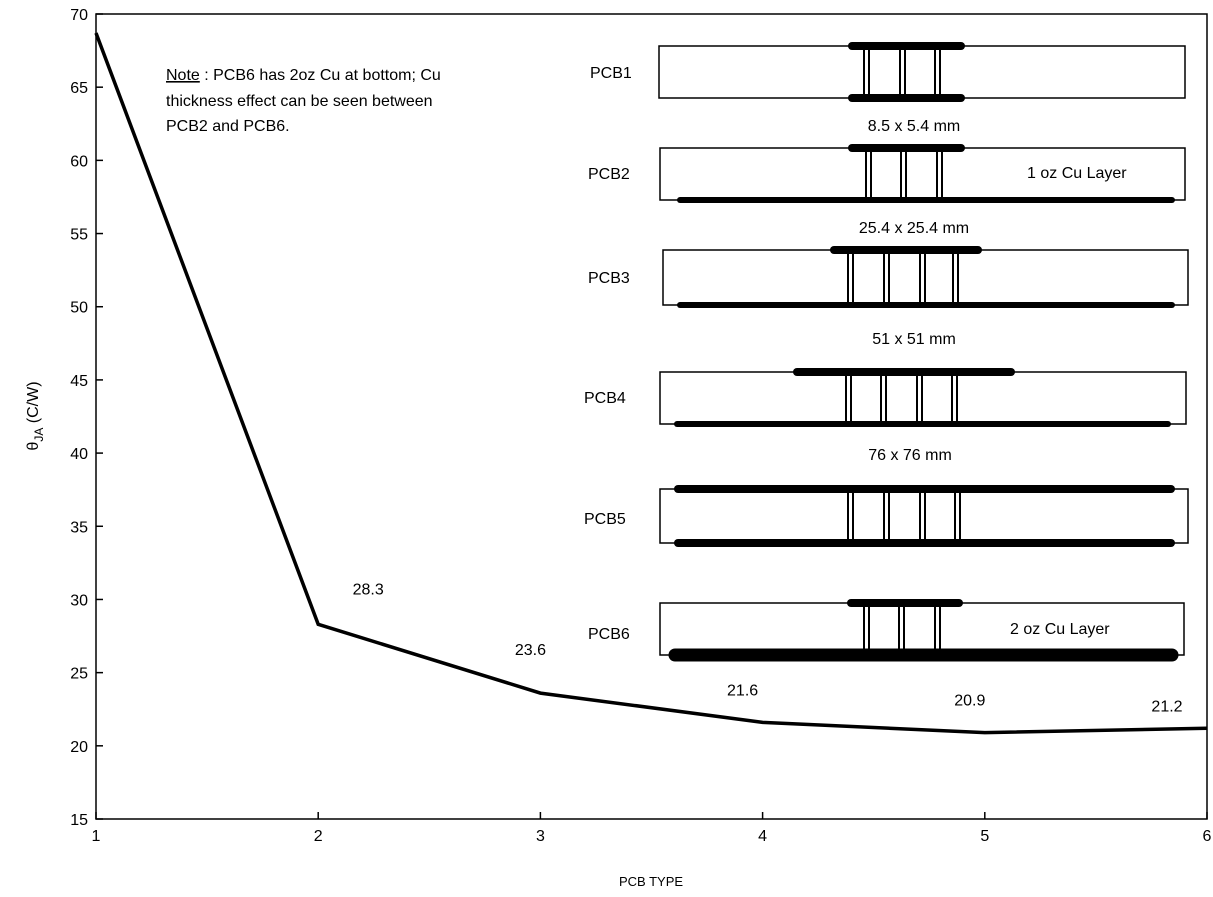  What do you see at coordinates (762, 836) in the screenshot?
I see `x-tick-label-3: 4` at bounding box center [762, 836].